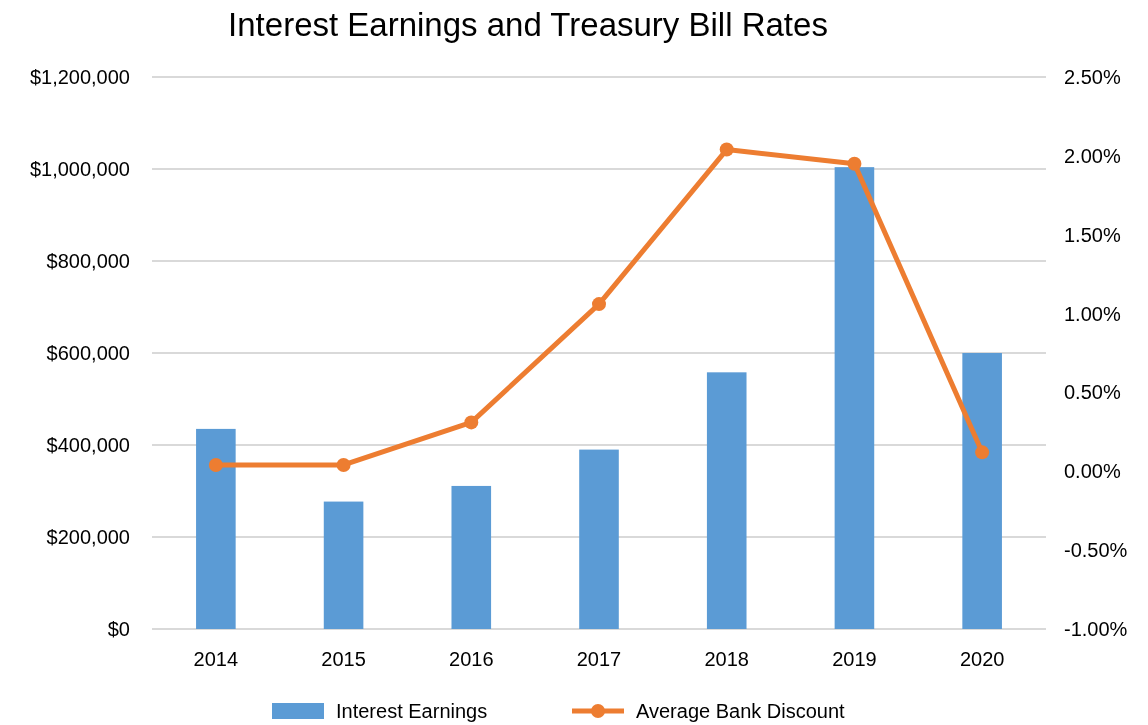 The image size is (1148, 725). What do you see at coordinates (471, 659) in the screenshot?
I see `x-tick-label: 2016` at bounding box center [471, 659].